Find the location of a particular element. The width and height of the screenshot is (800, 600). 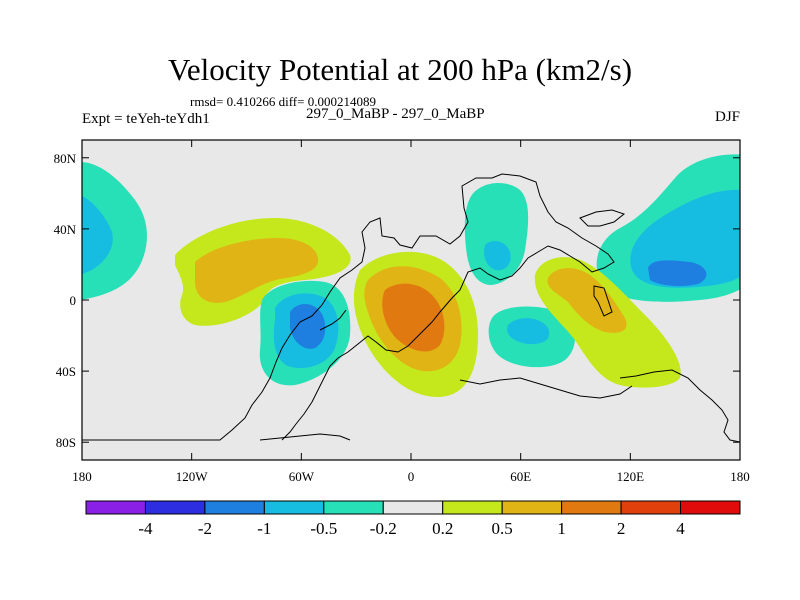

colorbar-label: 2 is located at coordinates (621, 528).